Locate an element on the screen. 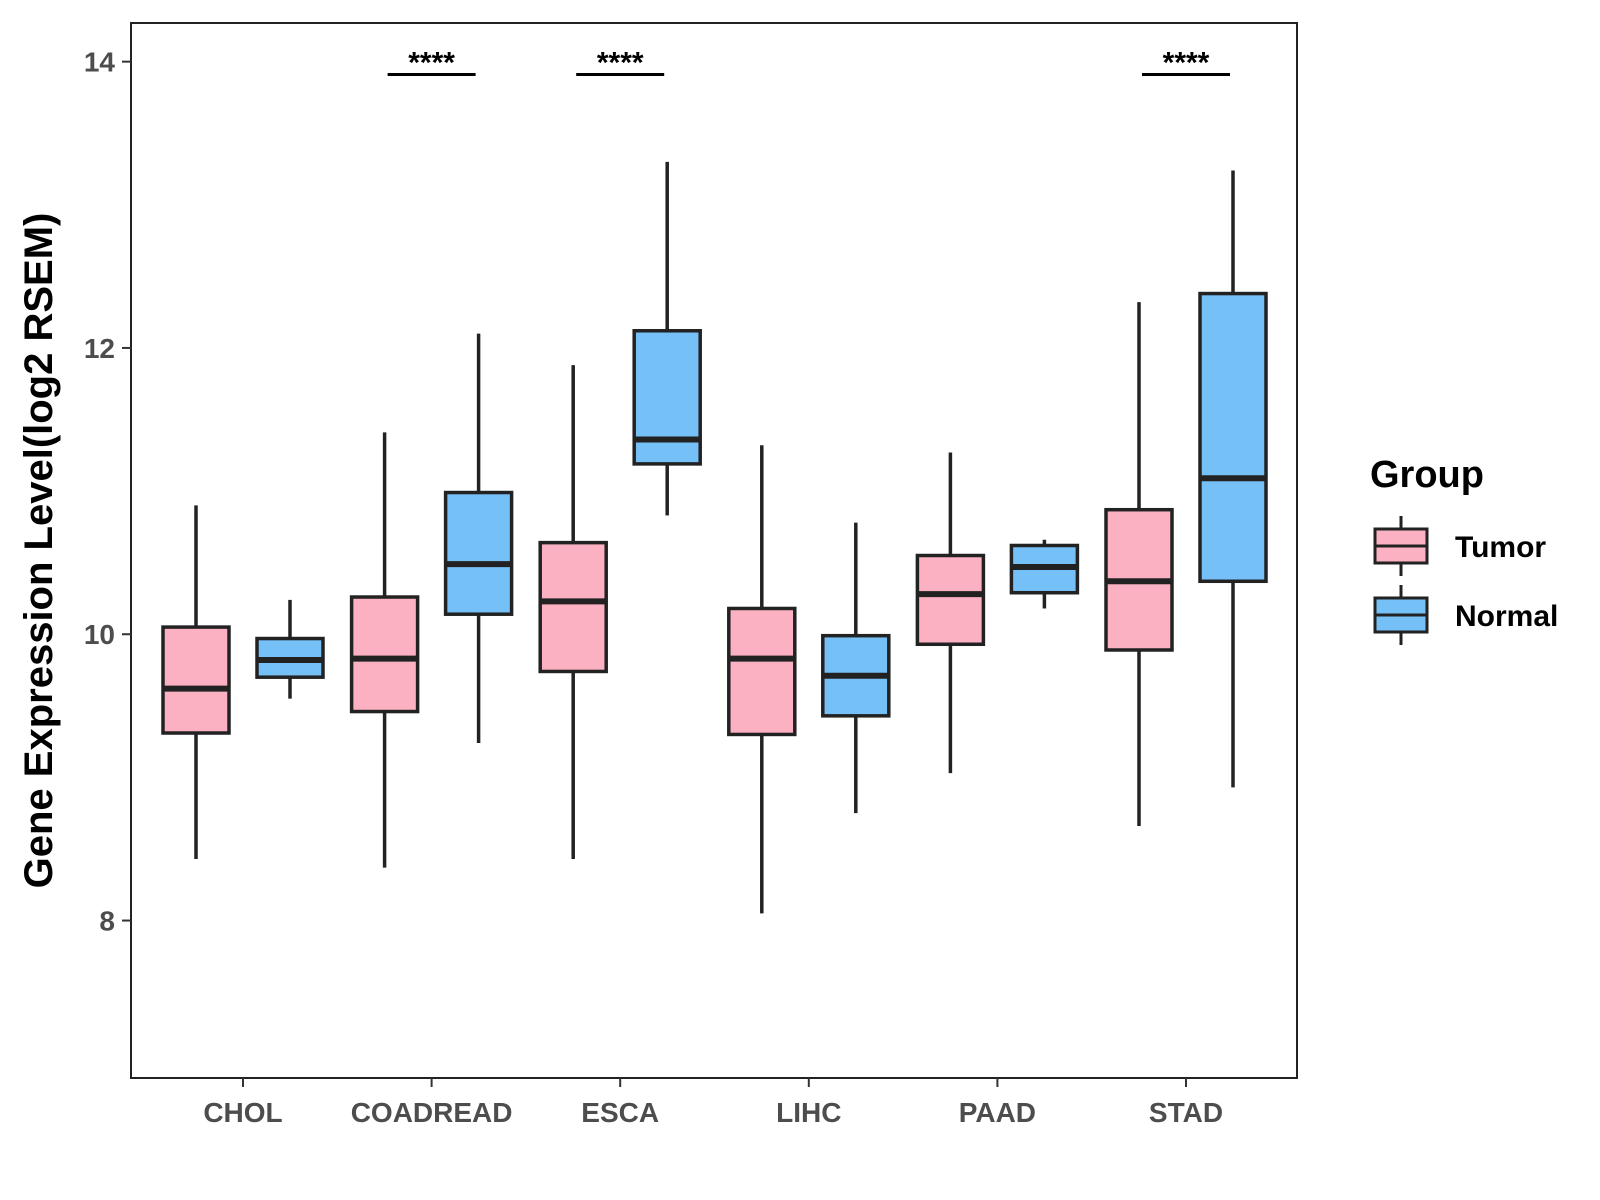 The image size is (1600, 1200). legend-item-tumor: Tumor is located at coordinates (1459, 546).